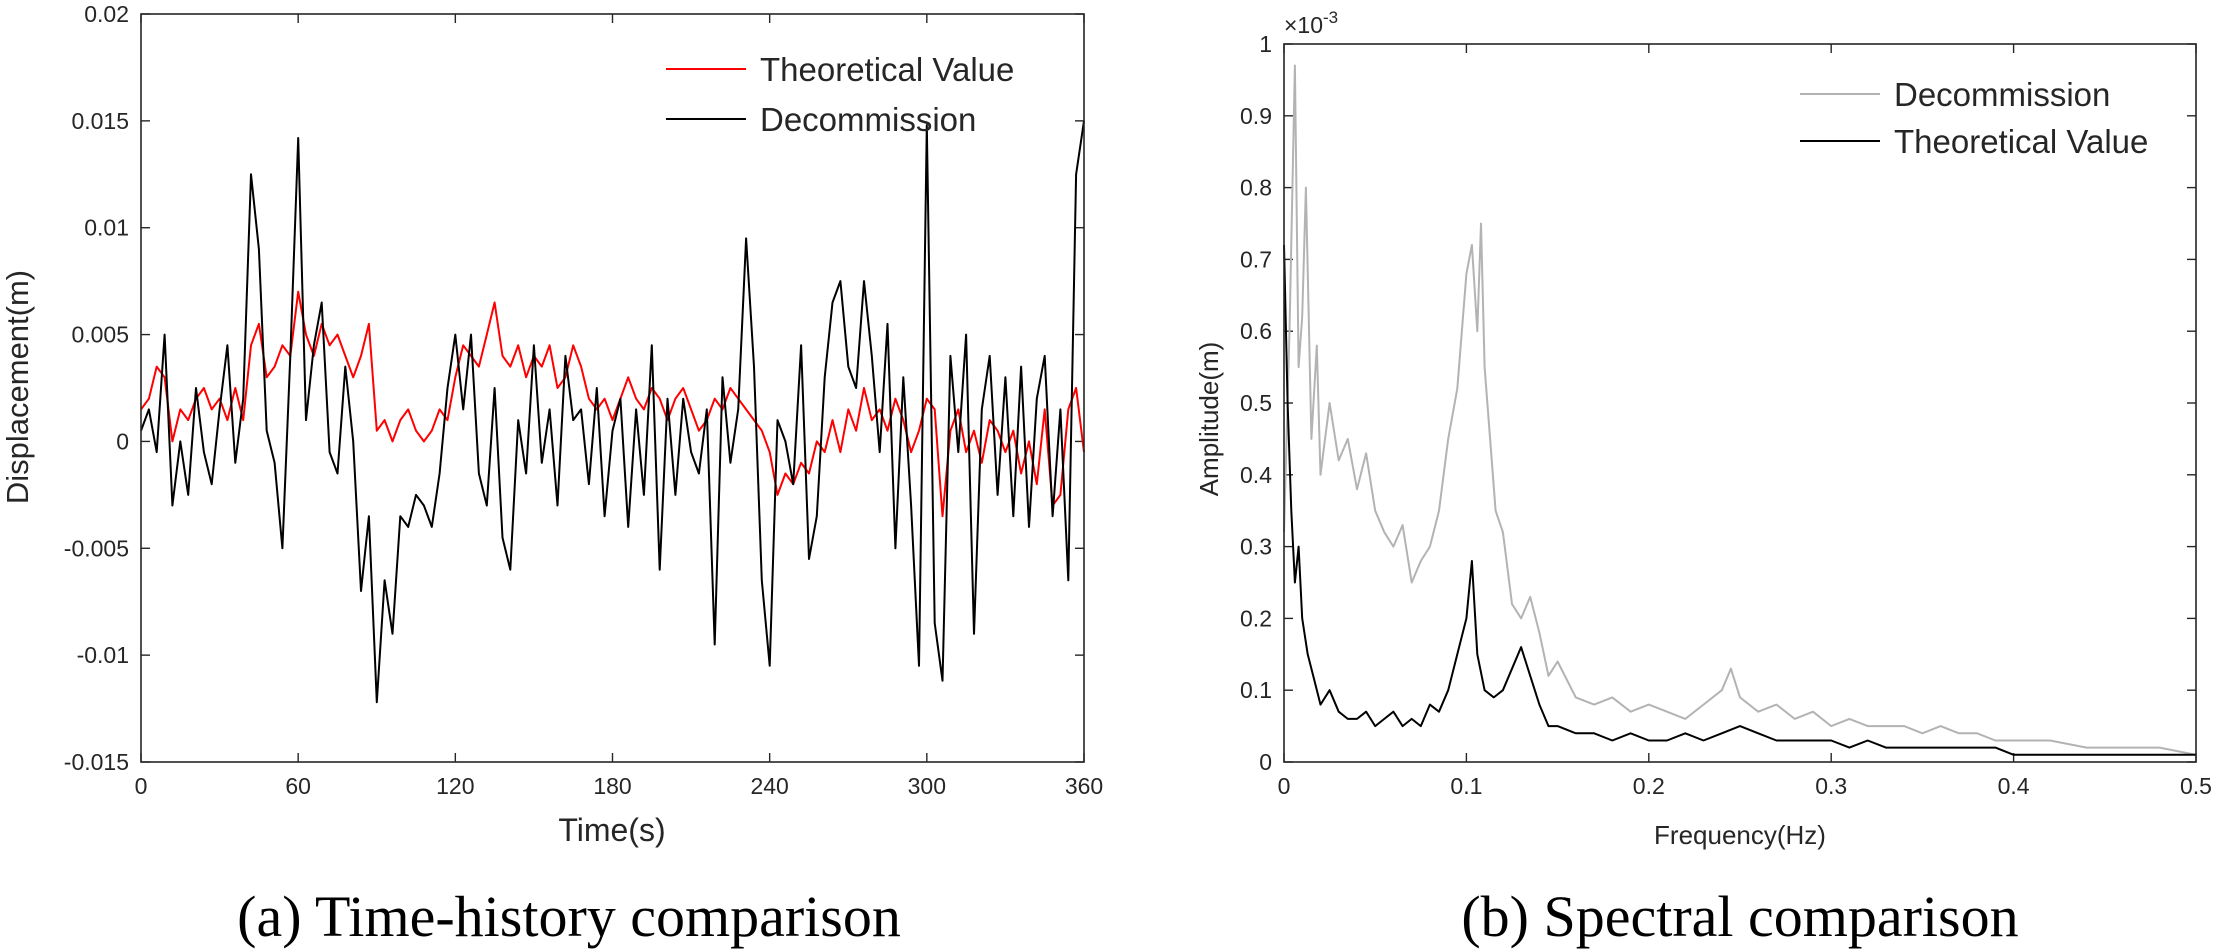 This screenshot has height=952, width=2223. Describe the element at coordinates (868, 119) in the screenshot. I see `legend-a-series-1-label: Decommission` at that location.